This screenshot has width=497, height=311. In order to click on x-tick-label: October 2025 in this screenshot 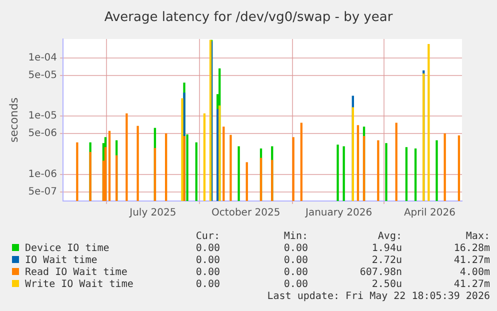, I will do `click(246, 213)`.